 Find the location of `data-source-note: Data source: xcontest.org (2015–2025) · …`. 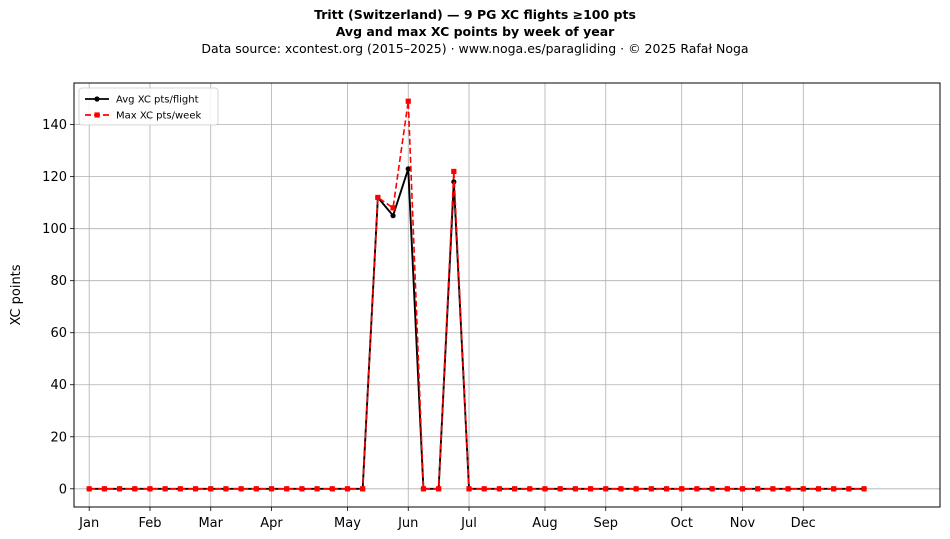

data-source-note: Data source: xcontest.org (2015–2025) · … is located at coordinates (475, 48).